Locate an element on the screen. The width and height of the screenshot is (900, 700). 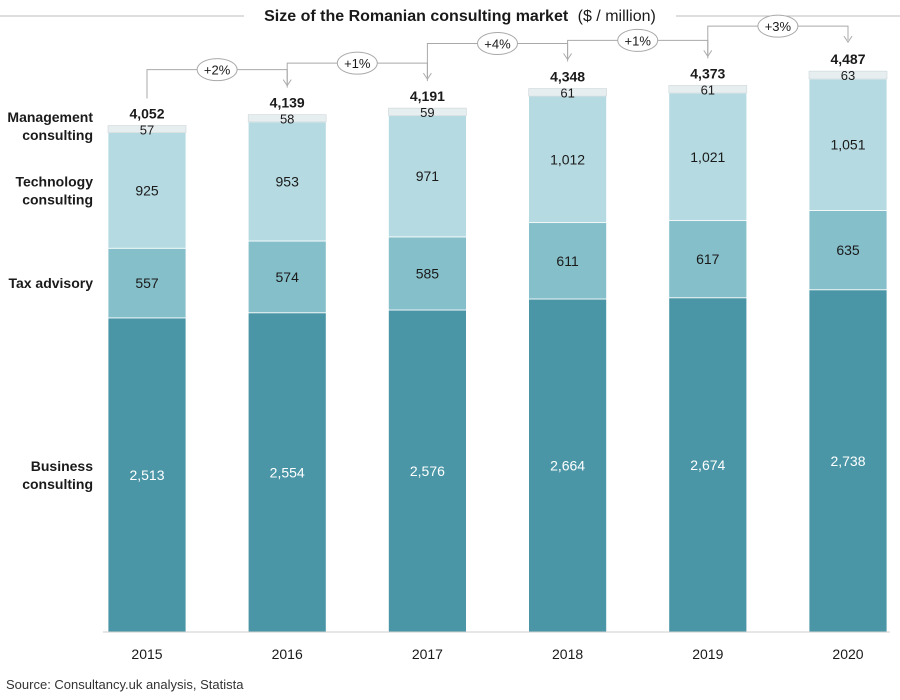
bar-segment-business-consulting-2020 is located at coordinates (848, 461).